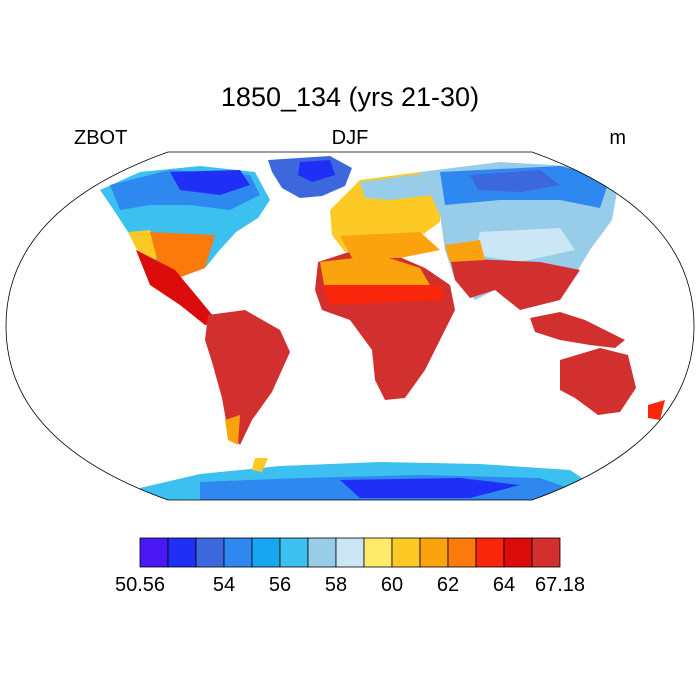 The height and width of the screenshot is (700, 700). I want to click on colorbar-tick-label: 62, so click(448, 585).